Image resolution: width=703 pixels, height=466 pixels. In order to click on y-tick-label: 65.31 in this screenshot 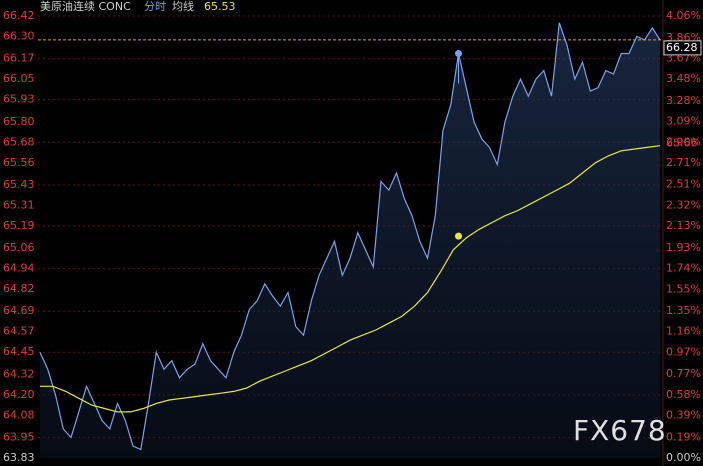, I will do `click(19, 204)`.